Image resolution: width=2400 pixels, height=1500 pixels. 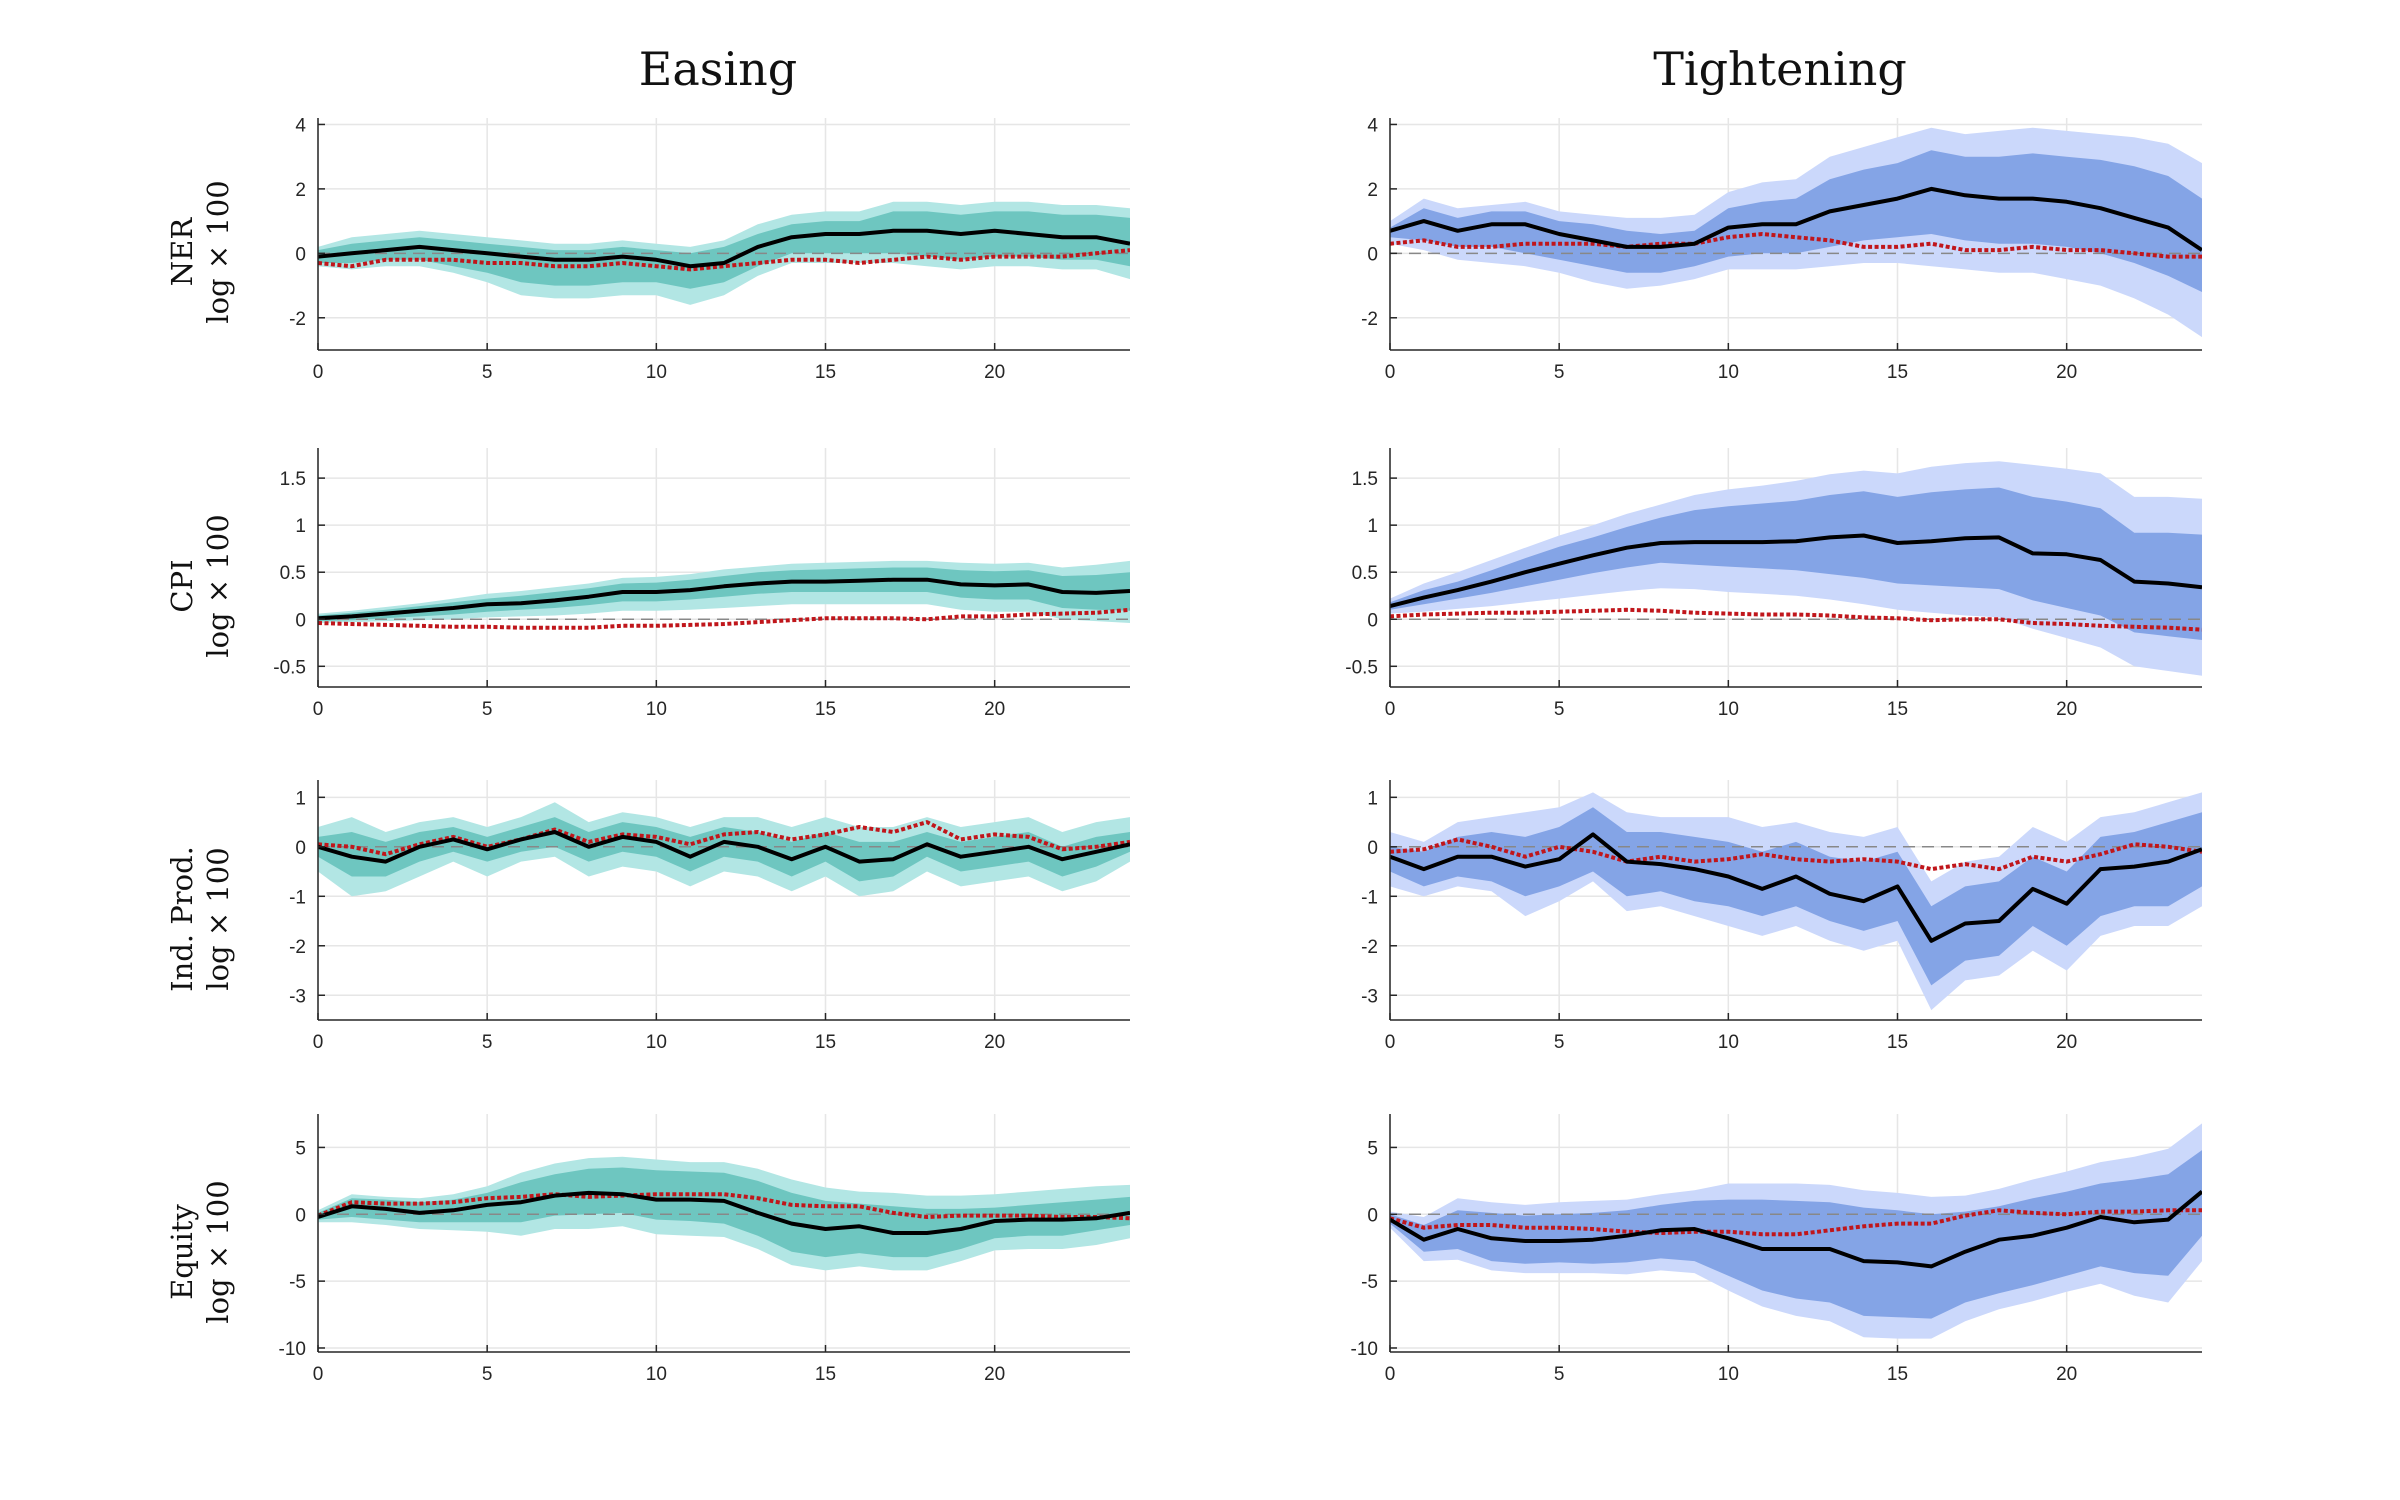 I want to click on panel-ner-easing: 0 5 10 15 20 -2 0 2 4, so click(x=709, y=249).